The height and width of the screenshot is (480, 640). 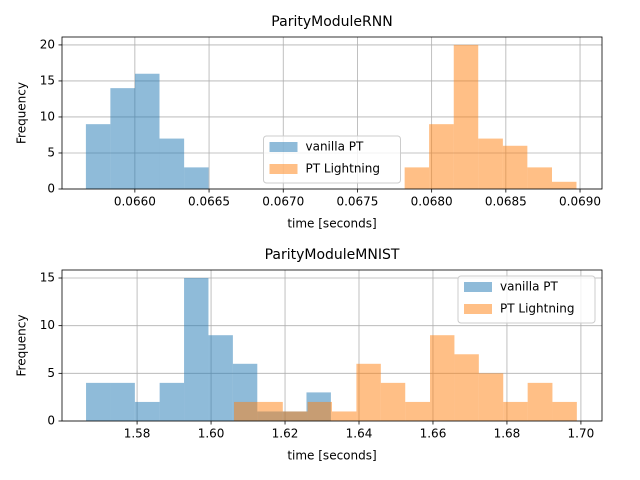 I want to click on x-tick-label: 1.70, so click(x=581, y=434).